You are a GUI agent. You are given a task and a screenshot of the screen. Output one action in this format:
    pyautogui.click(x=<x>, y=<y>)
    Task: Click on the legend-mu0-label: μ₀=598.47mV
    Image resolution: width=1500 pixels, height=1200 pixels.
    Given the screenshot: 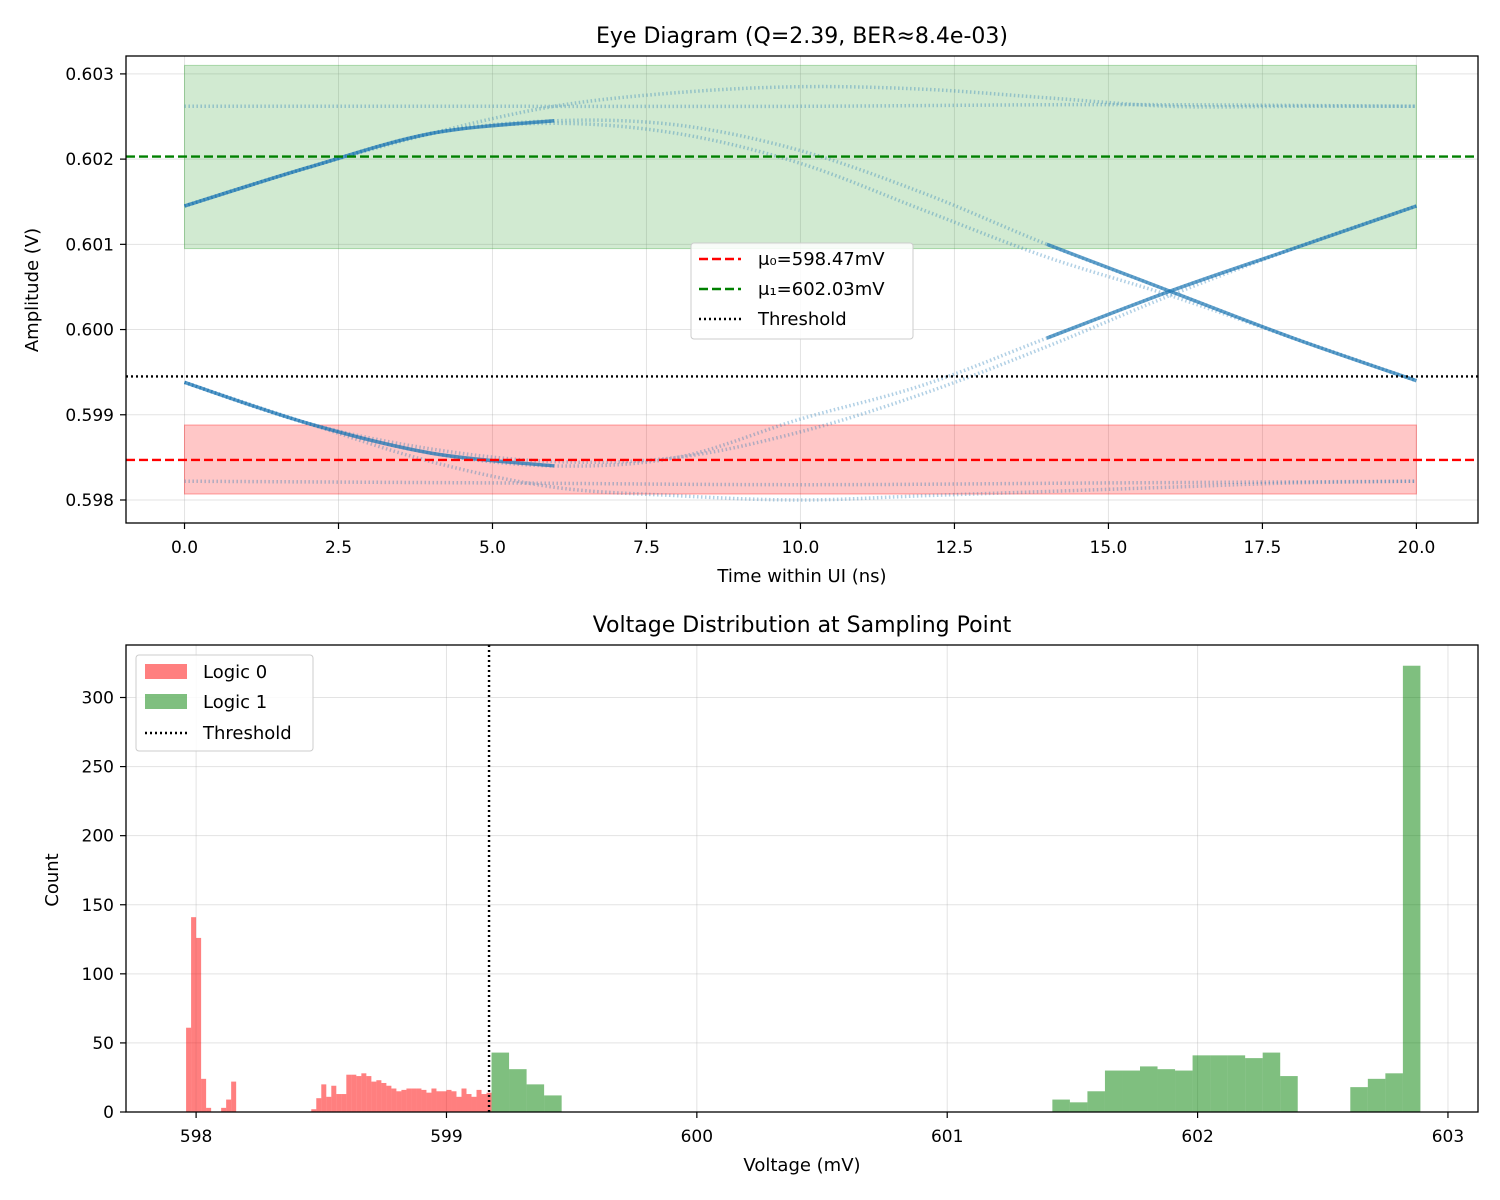 What is the action you would take?
    pyautogui.click(x=821, y=259)
    